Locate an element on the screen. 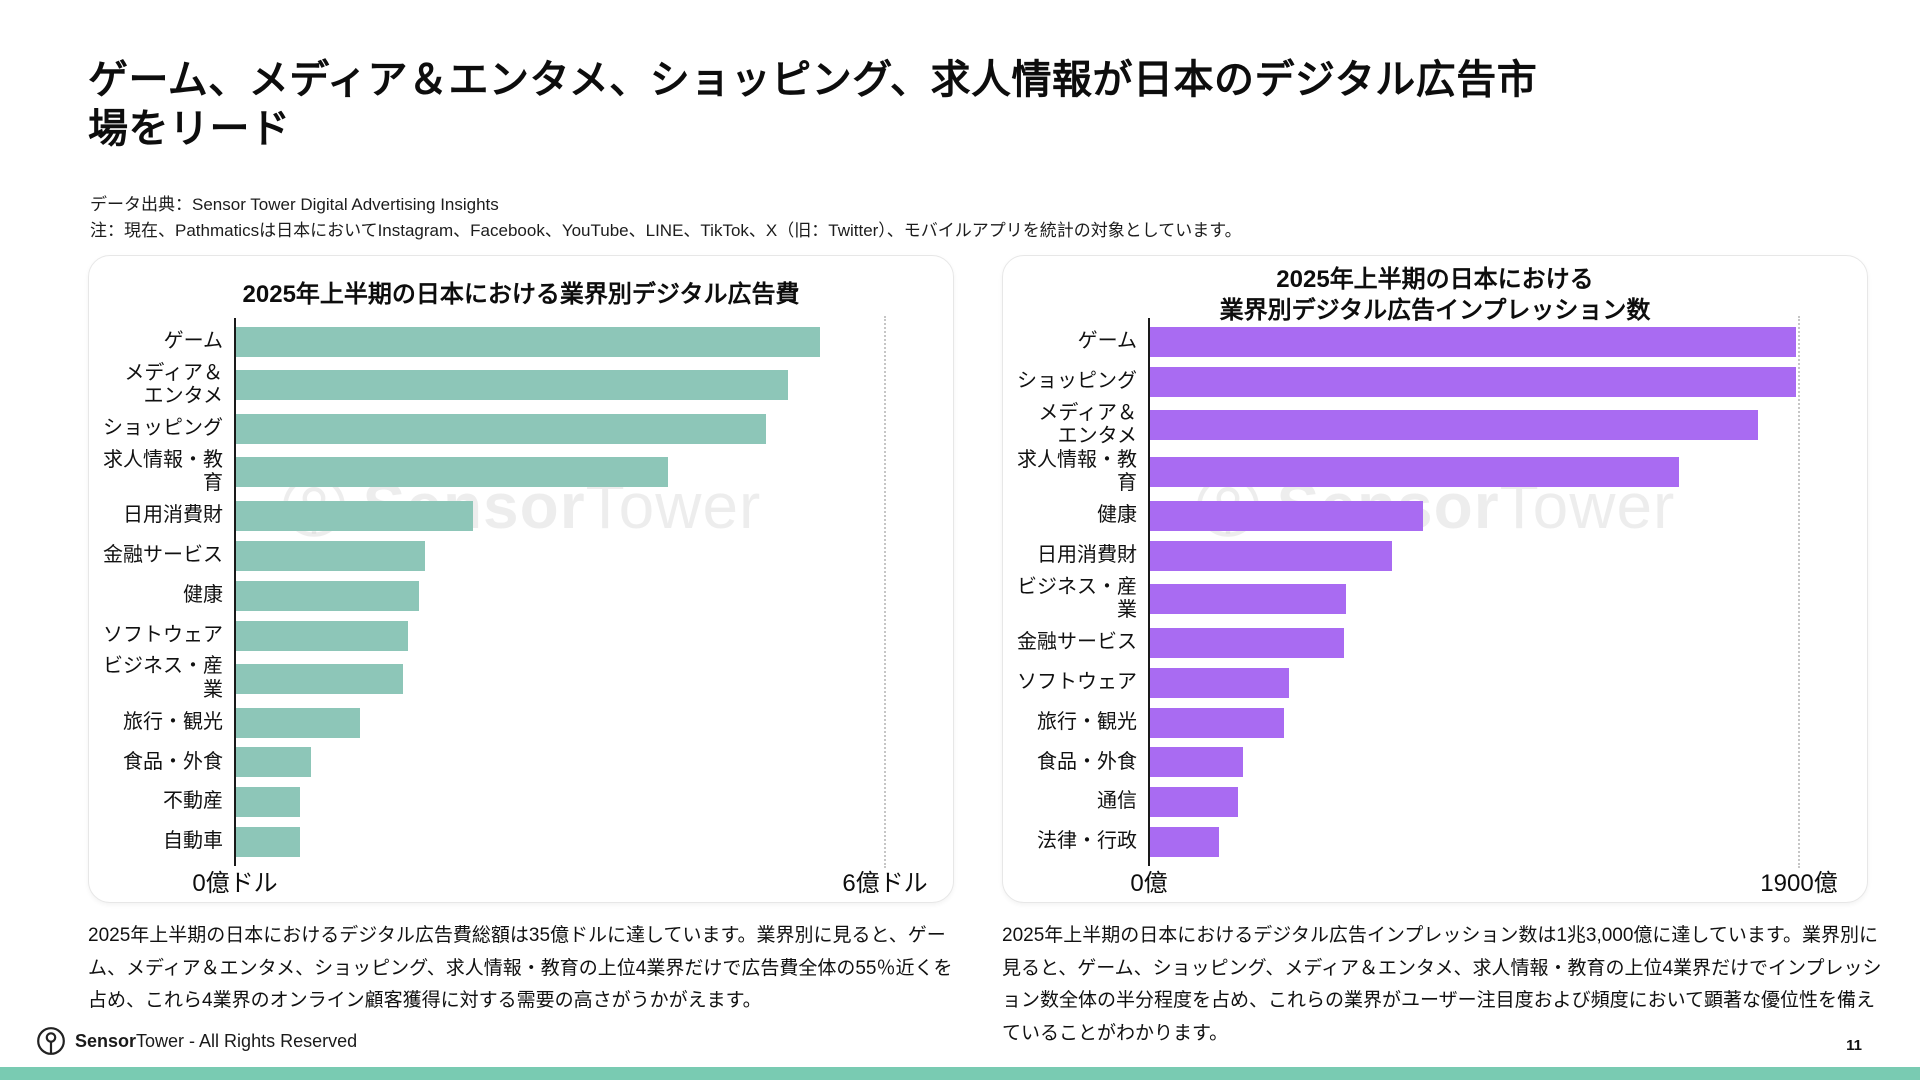 This screenshot has height=1080, width=1920. bar-row: 自動車 is located at coordinates (521, 842).